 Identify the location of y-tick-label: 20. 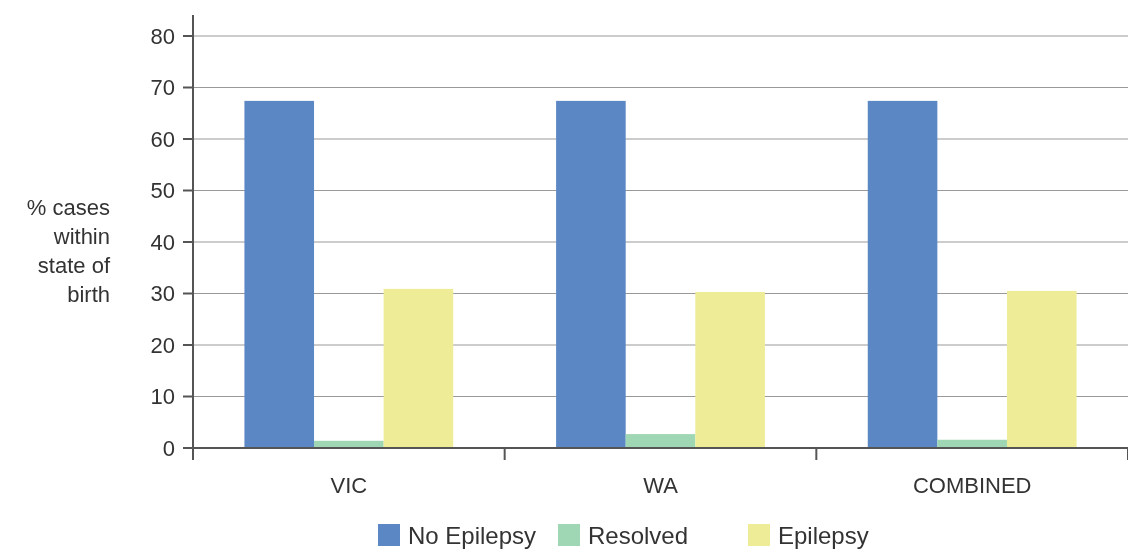
(162, 345).